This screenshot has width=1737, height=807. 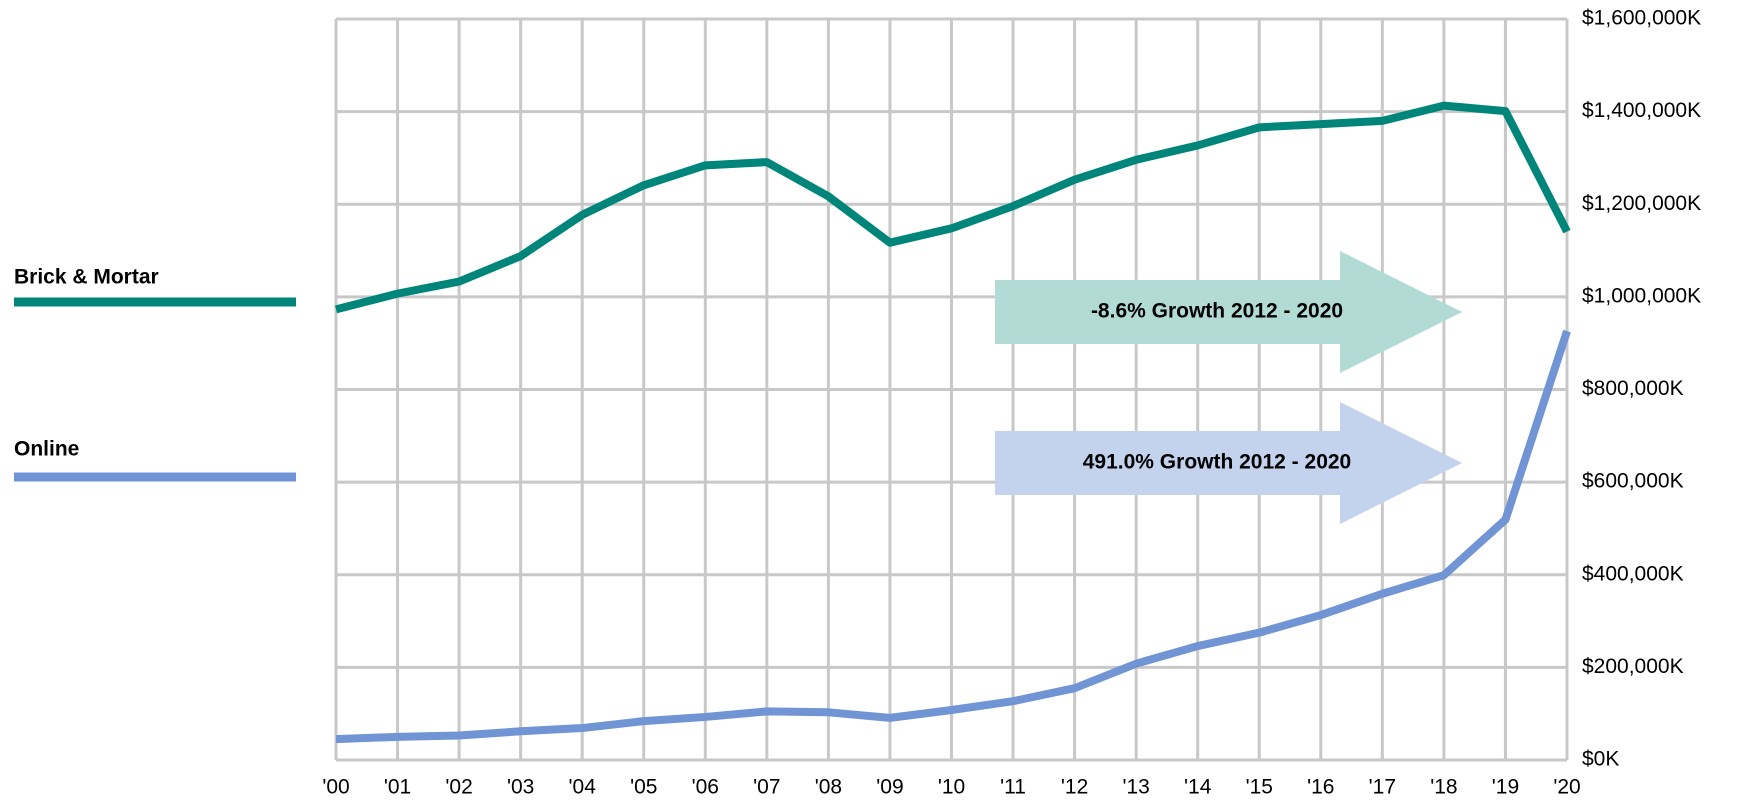 I want to click on y-tick-label: $1,400,000K, so click(x=1641, y=110).